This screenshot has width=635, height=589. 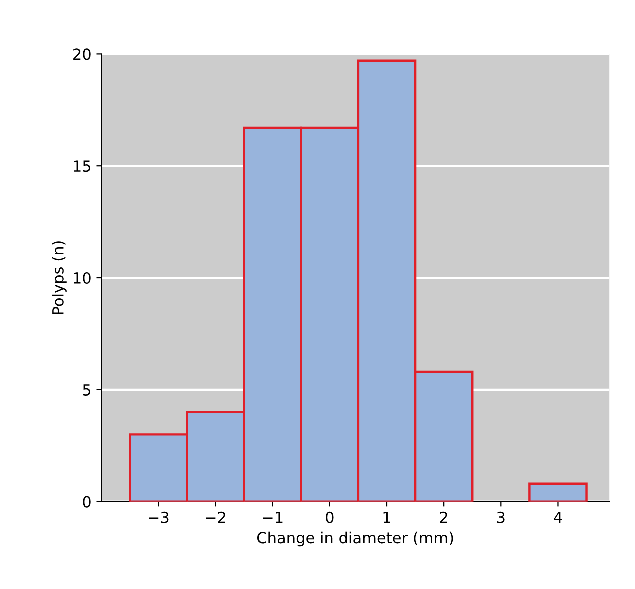 What do you see at coordinates (558, 518) in the screenshot?
I see `x-tick-label: 4` at bounding box center [558, 518].